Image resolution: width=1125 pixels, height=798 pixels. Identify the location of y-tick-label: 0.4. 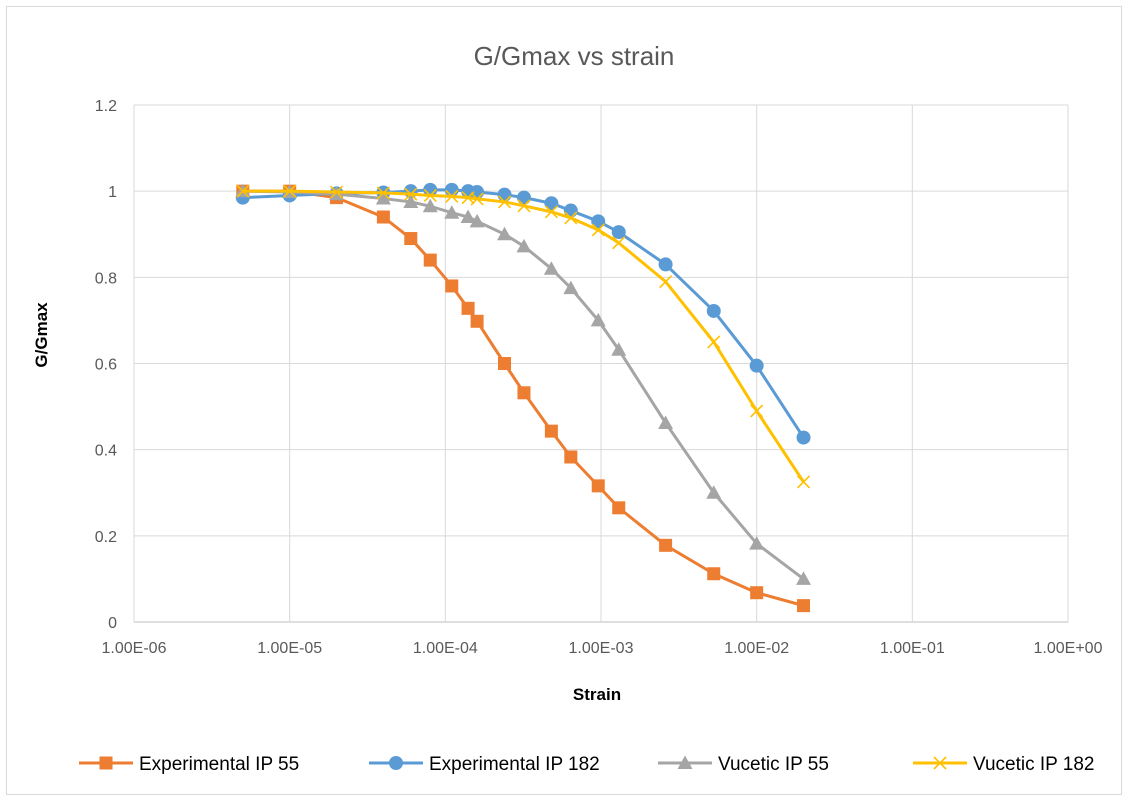
(106, 451).